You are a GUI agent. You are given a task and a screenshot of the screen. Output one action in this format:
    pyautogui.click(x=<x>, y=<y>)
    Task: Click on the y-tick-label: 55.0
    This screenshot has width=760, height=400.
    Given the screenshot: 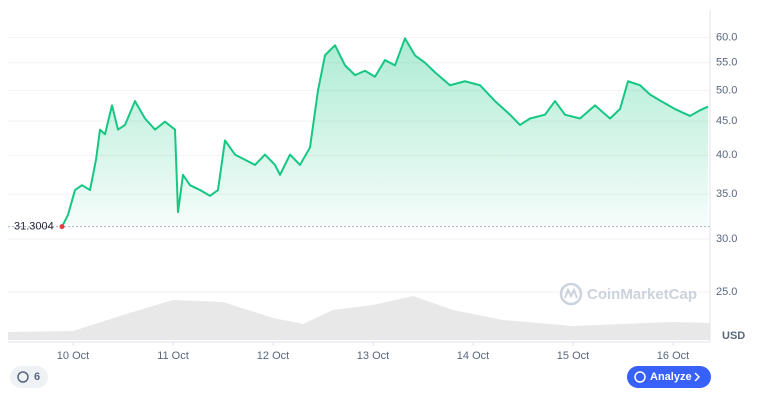 What is the action you would take?
    pyautogui.click(x=726, y=63)
    